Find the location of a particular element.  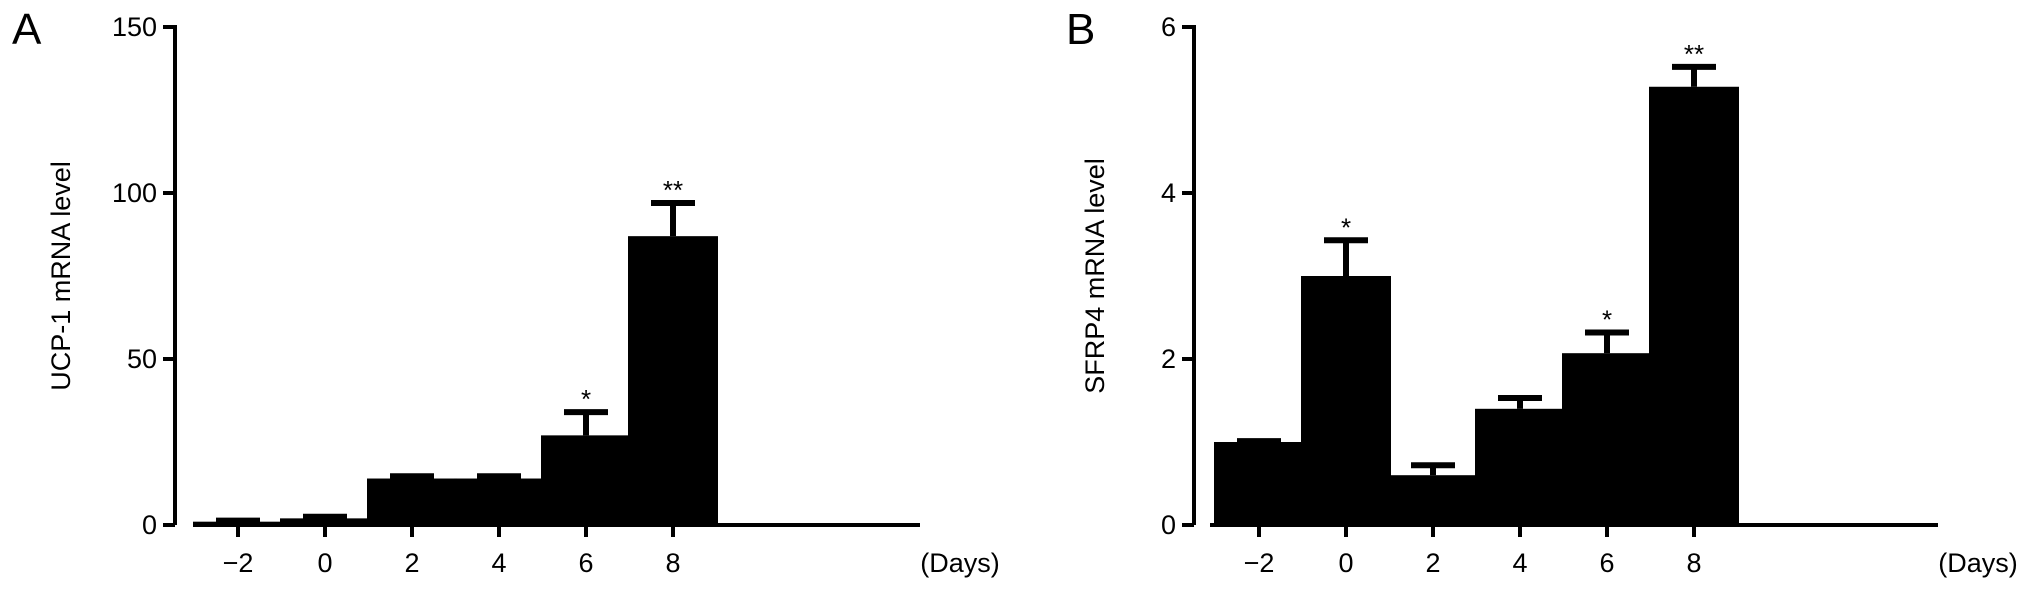

y-axis-title: UCP-1 mRNA level is located at coordinates (61, 276).